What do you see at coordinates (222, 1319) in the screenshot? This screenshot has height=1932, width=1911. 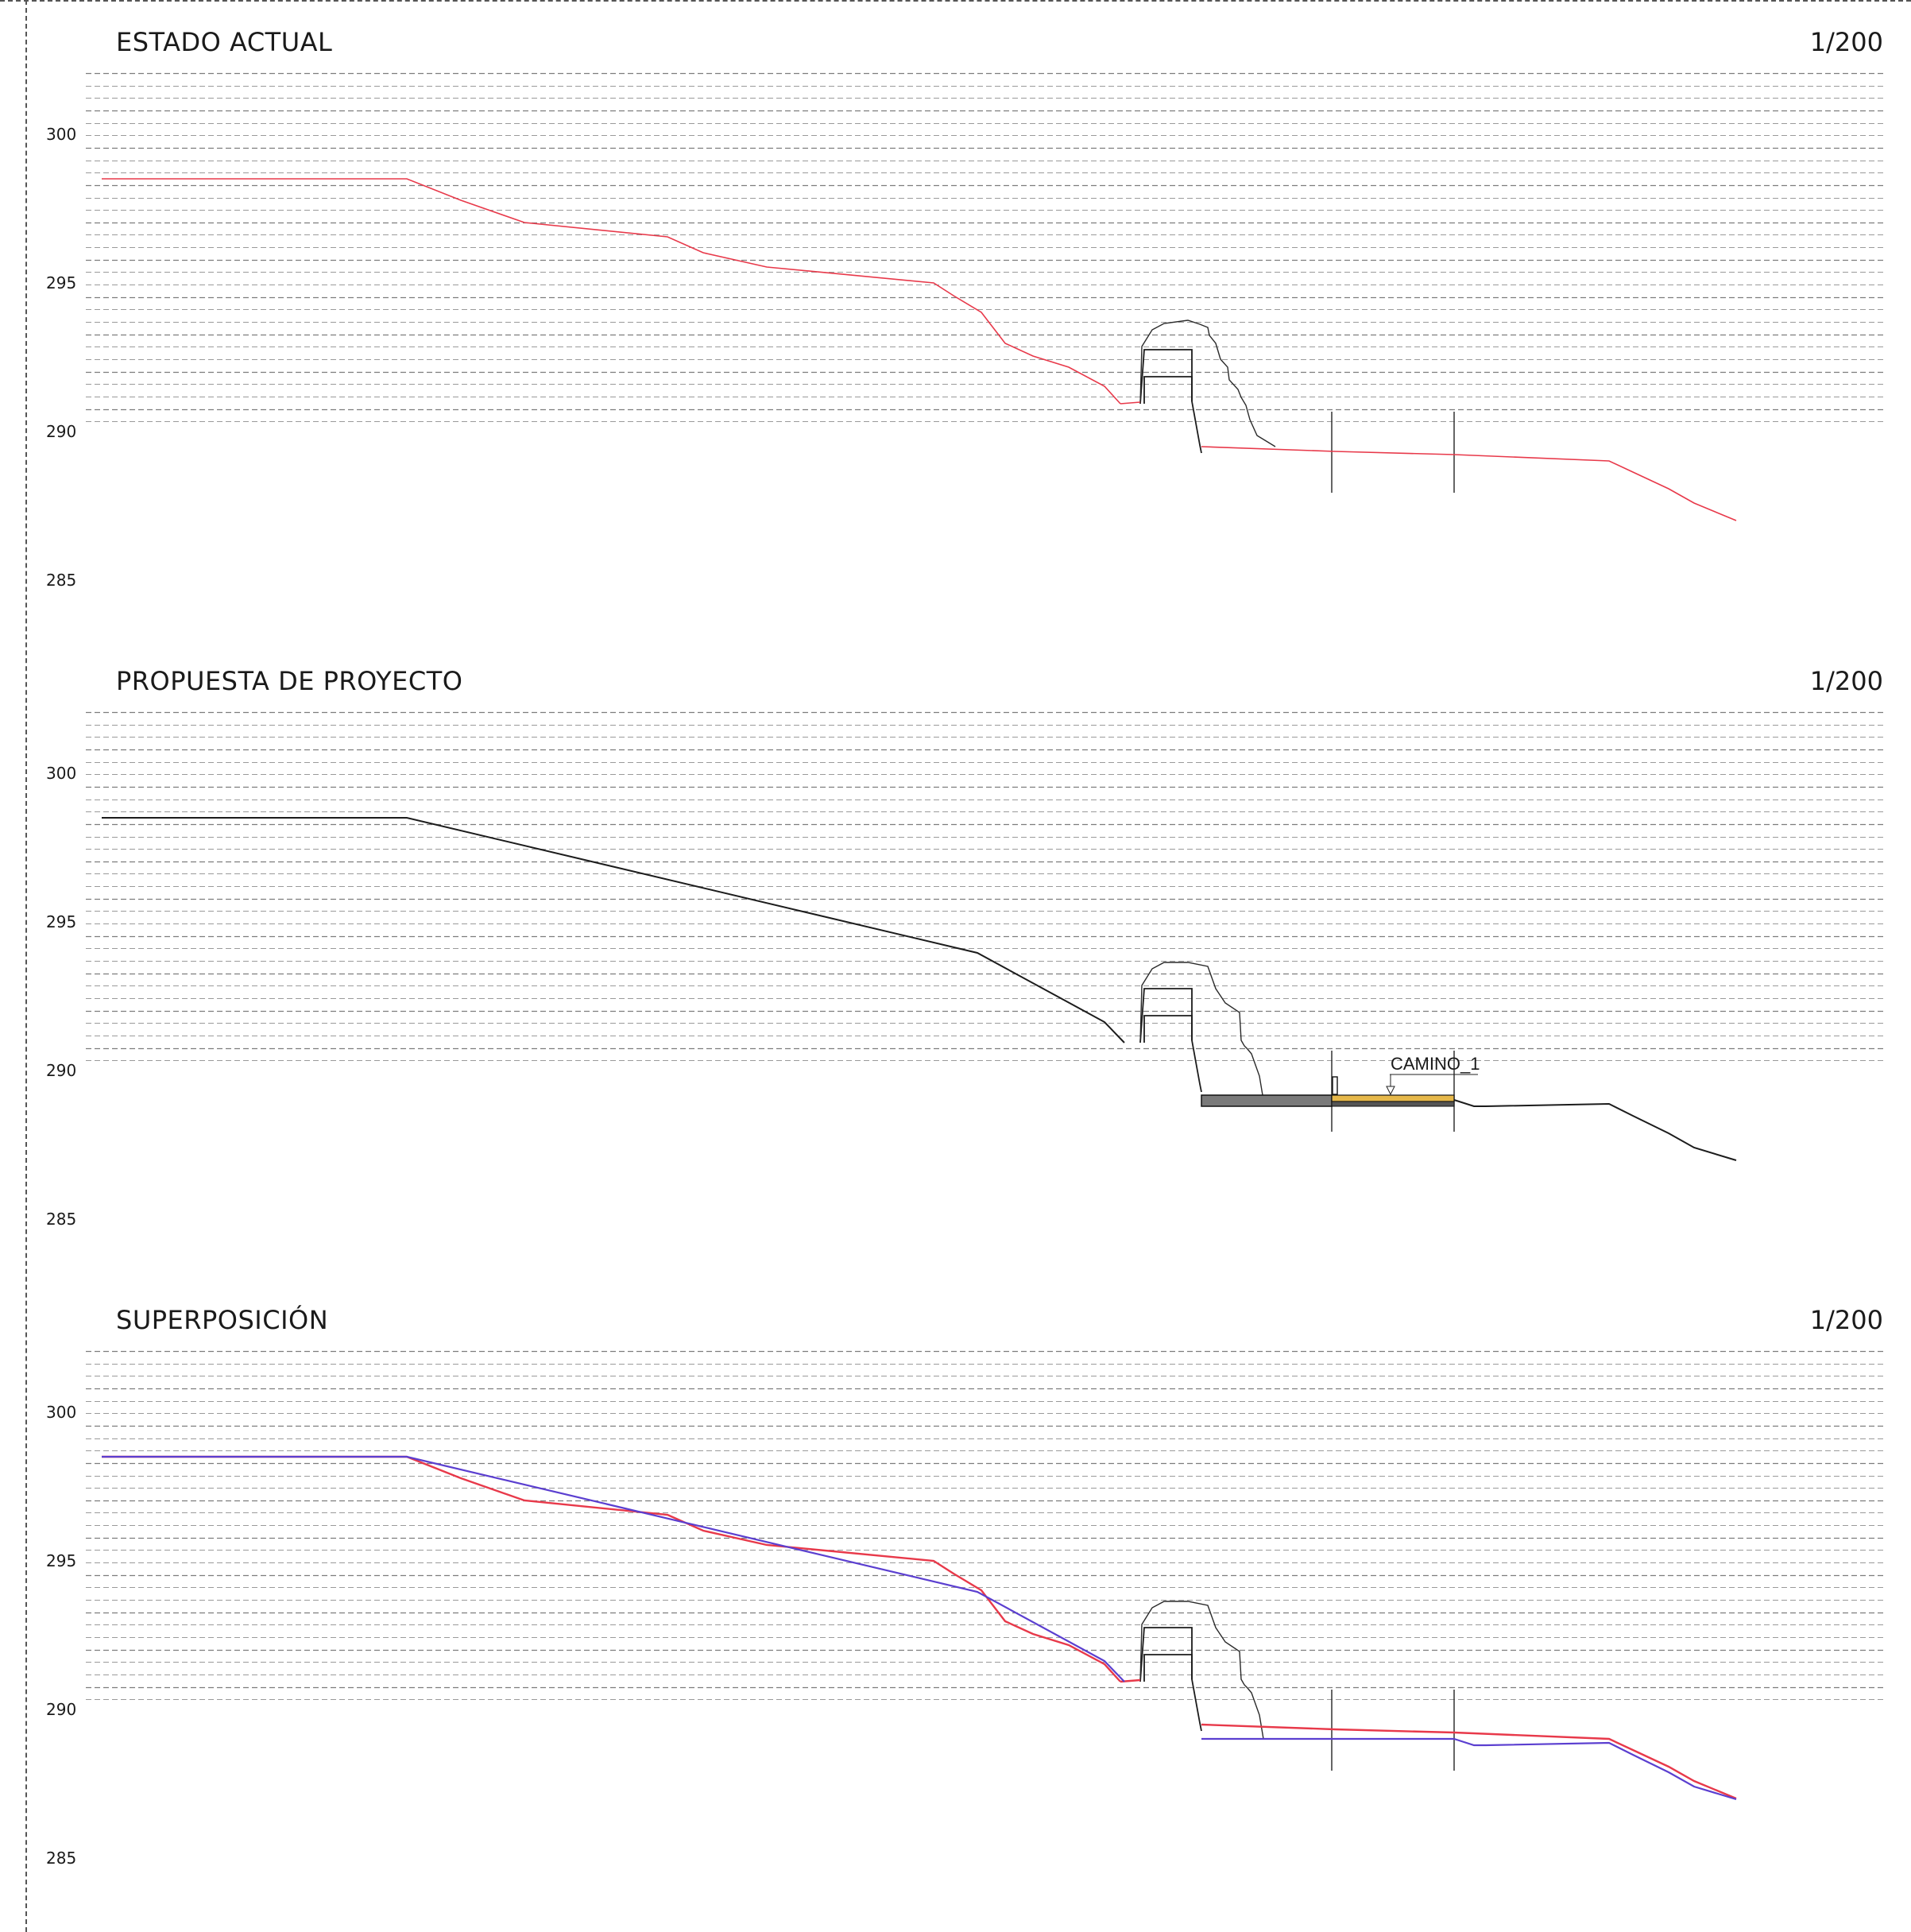 I see `panel-title: SUPERPOSICIÓN` at bounding box center [222, 1319].